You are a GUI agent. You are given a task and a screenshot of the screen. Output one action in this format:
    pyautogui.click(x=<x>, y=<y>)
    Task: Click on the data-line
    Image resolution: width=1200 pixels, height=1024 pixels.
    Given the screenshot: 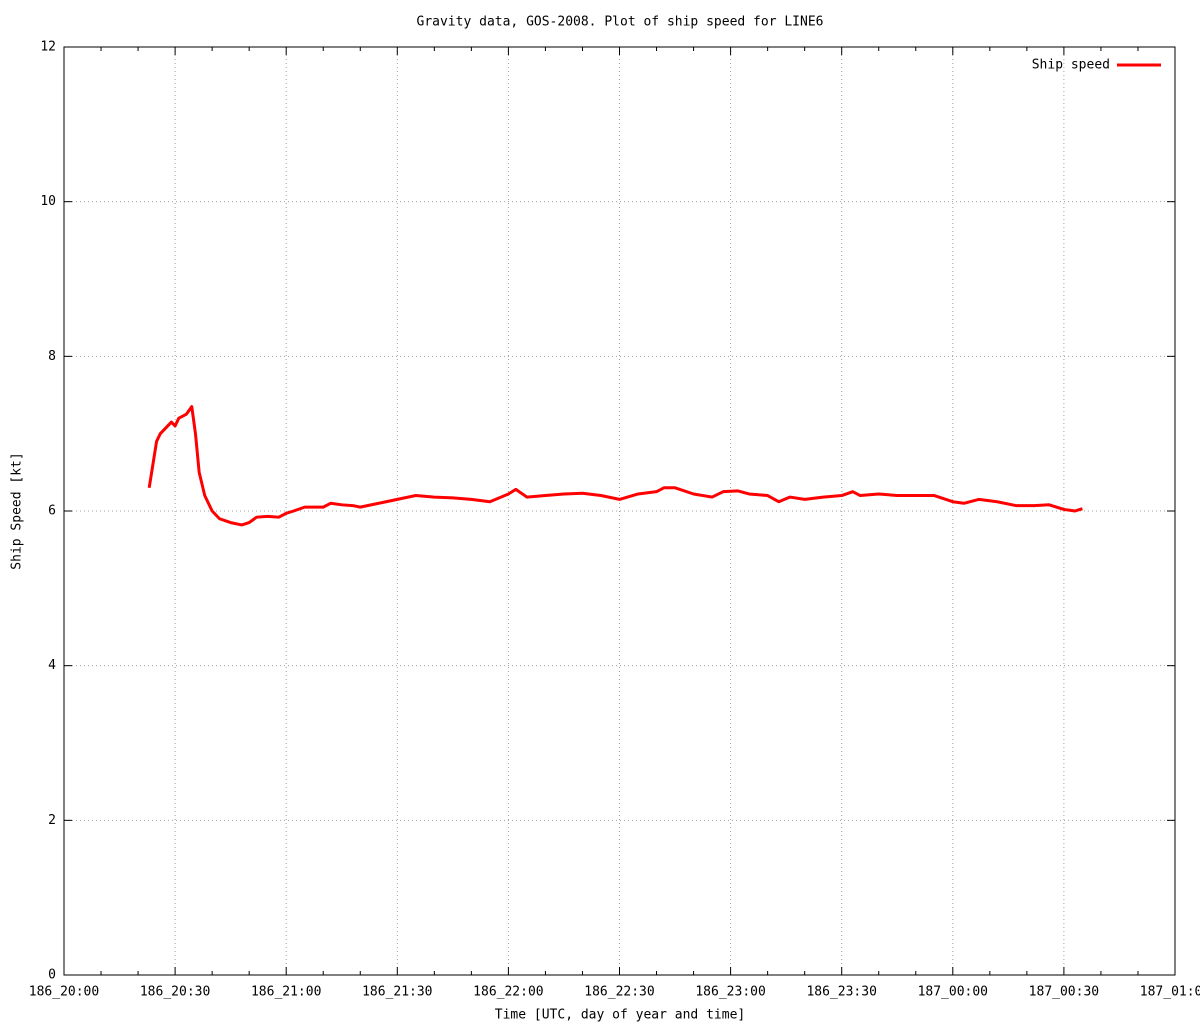 What is the action you would take?
    pyautogui.click(x=615, y=466)
    